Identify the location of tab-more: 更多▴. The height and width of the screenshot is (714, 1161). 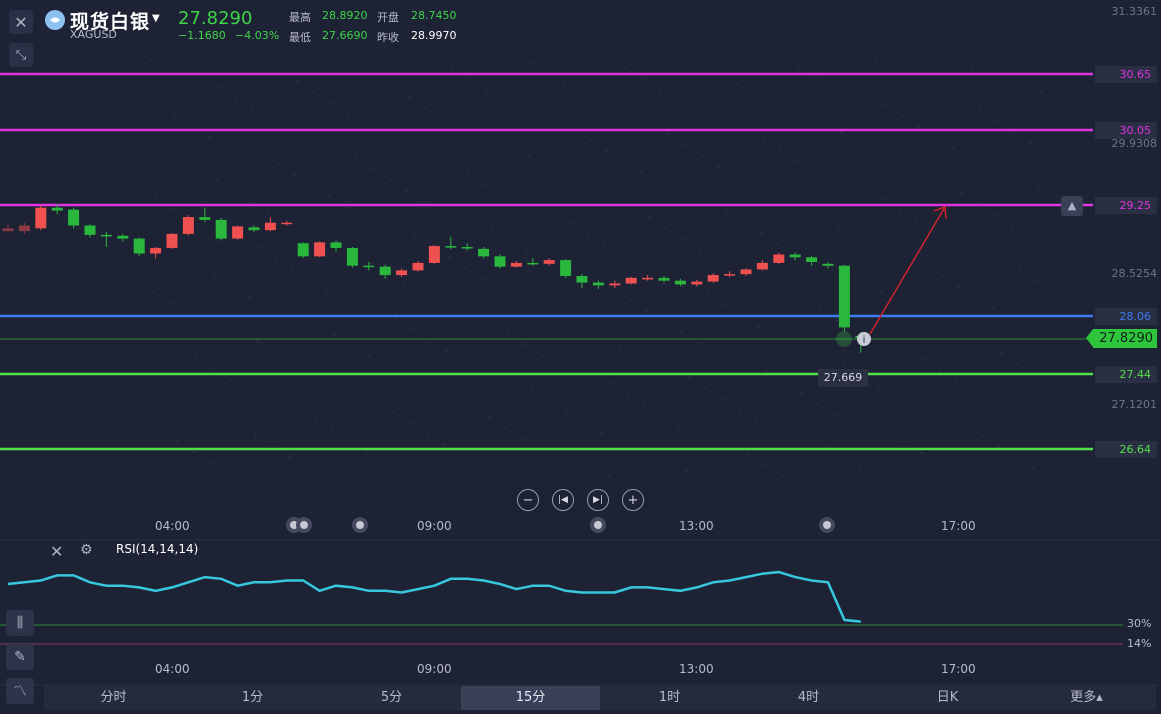
(1086, 697).